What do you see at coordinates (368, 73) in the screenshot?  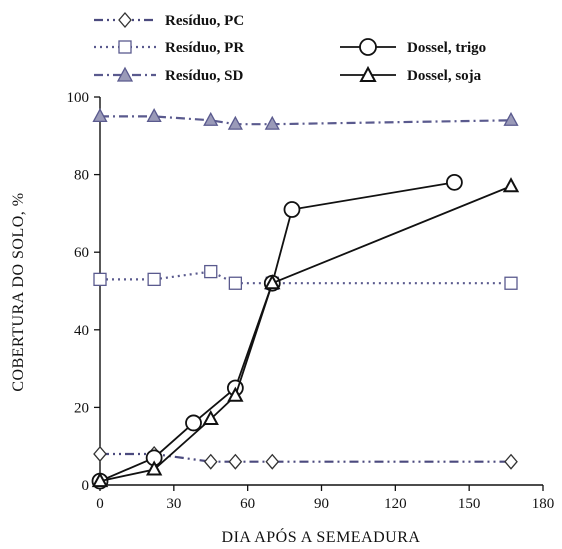 I see `legend-marker-triangle-dark` at bounding box center [368, 73].